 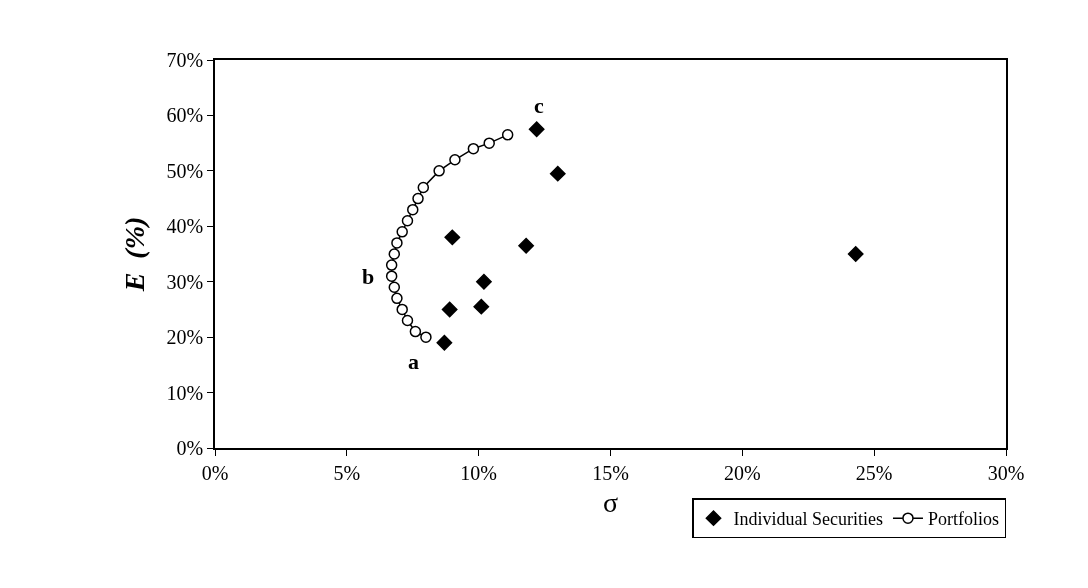 What do you see at coordinates (610, 503) in the screenshot?
I see `x-axis-title: σ` at bounding box center [610, 503].